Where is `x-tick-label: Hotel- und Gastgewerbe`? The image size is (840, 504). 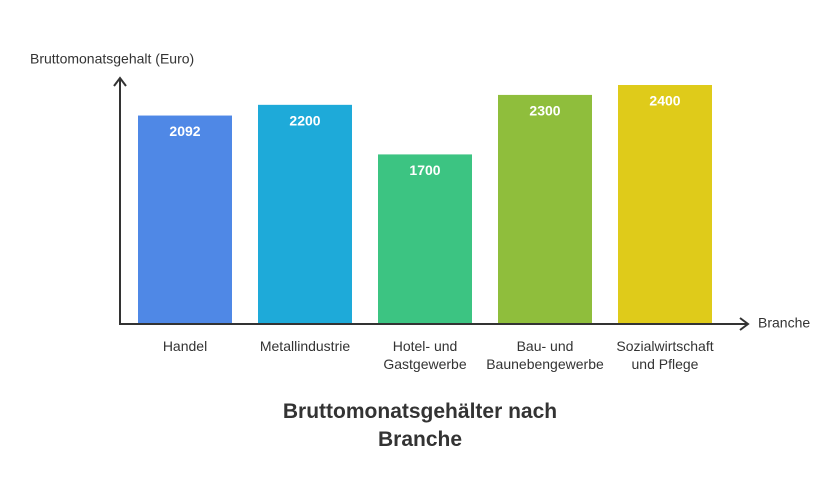
x-tick-label: Hotel- und Gastgewerbe is located at coordinates (425, 355).